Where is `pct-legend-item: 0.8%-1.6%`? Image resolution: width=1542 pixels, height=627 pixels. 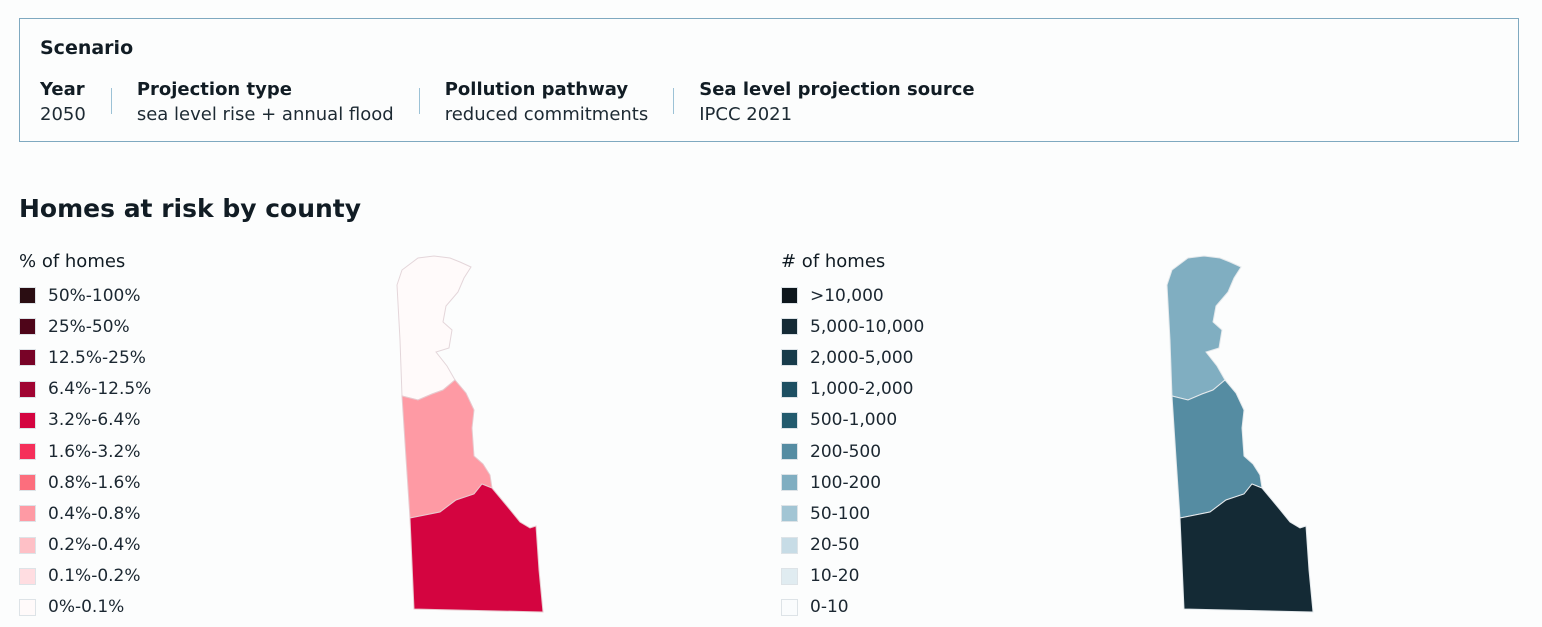 pct-legend-item: 0.8%-1.6% is located at coordinates (85, 482).